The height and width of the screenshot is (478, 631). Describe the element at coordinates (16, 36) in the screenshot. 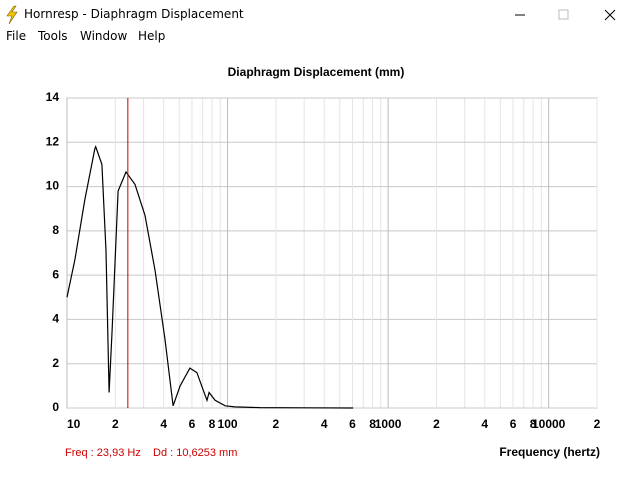

I see `menu-item: File` at that location.